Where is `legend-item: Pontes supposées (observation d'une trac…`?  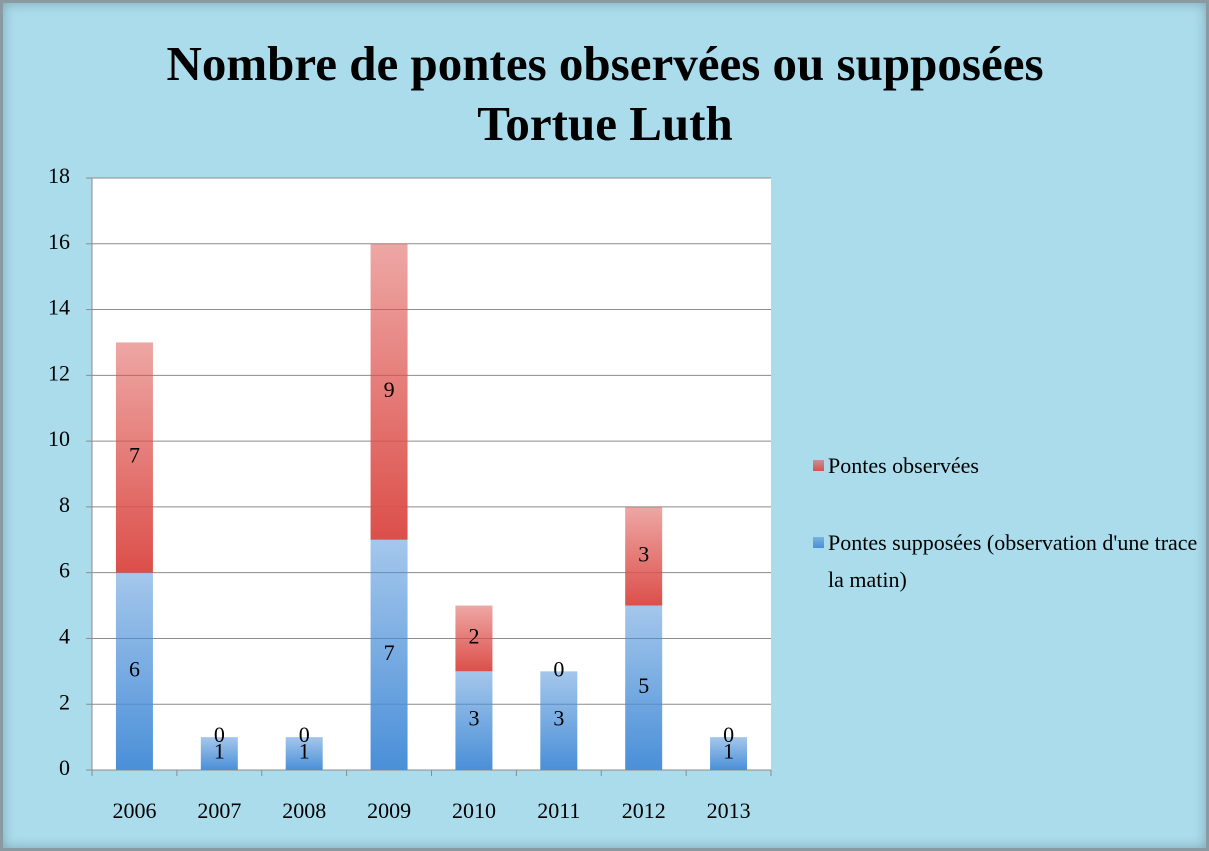
legend-item: Pontes supposées (observation d'une trac… is located at coordinates (1010, 561).